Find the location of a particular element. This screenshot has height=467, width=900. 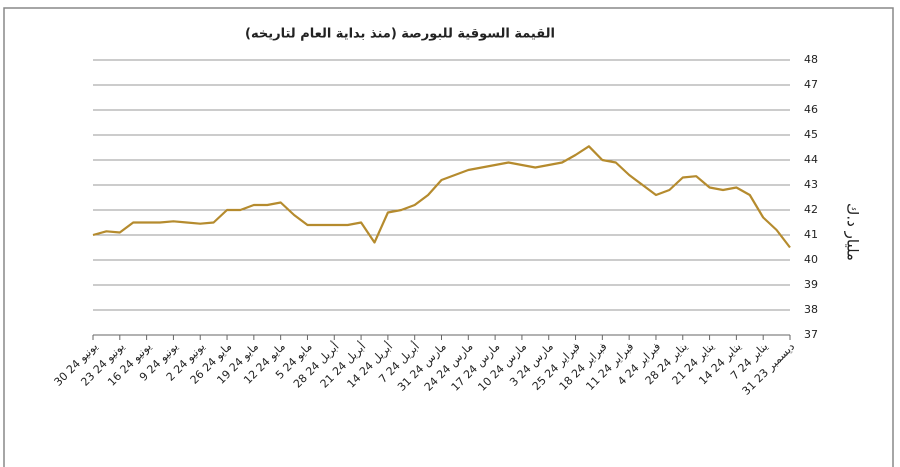

y-tick-label: 44 is located at coordinates (811, 159).